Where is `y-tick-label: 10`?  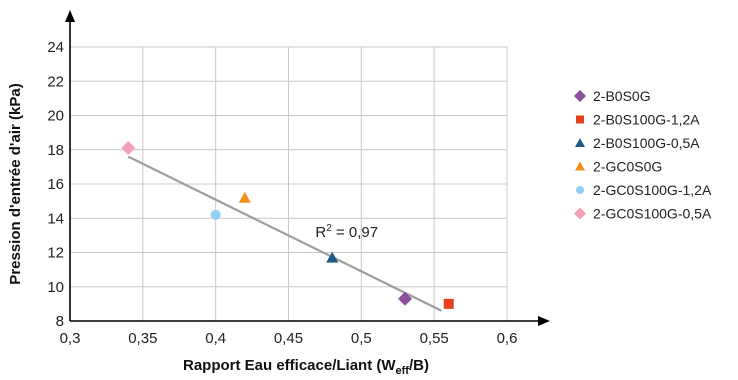
y-tick-label: 10 is located at coordinates (55, 287).